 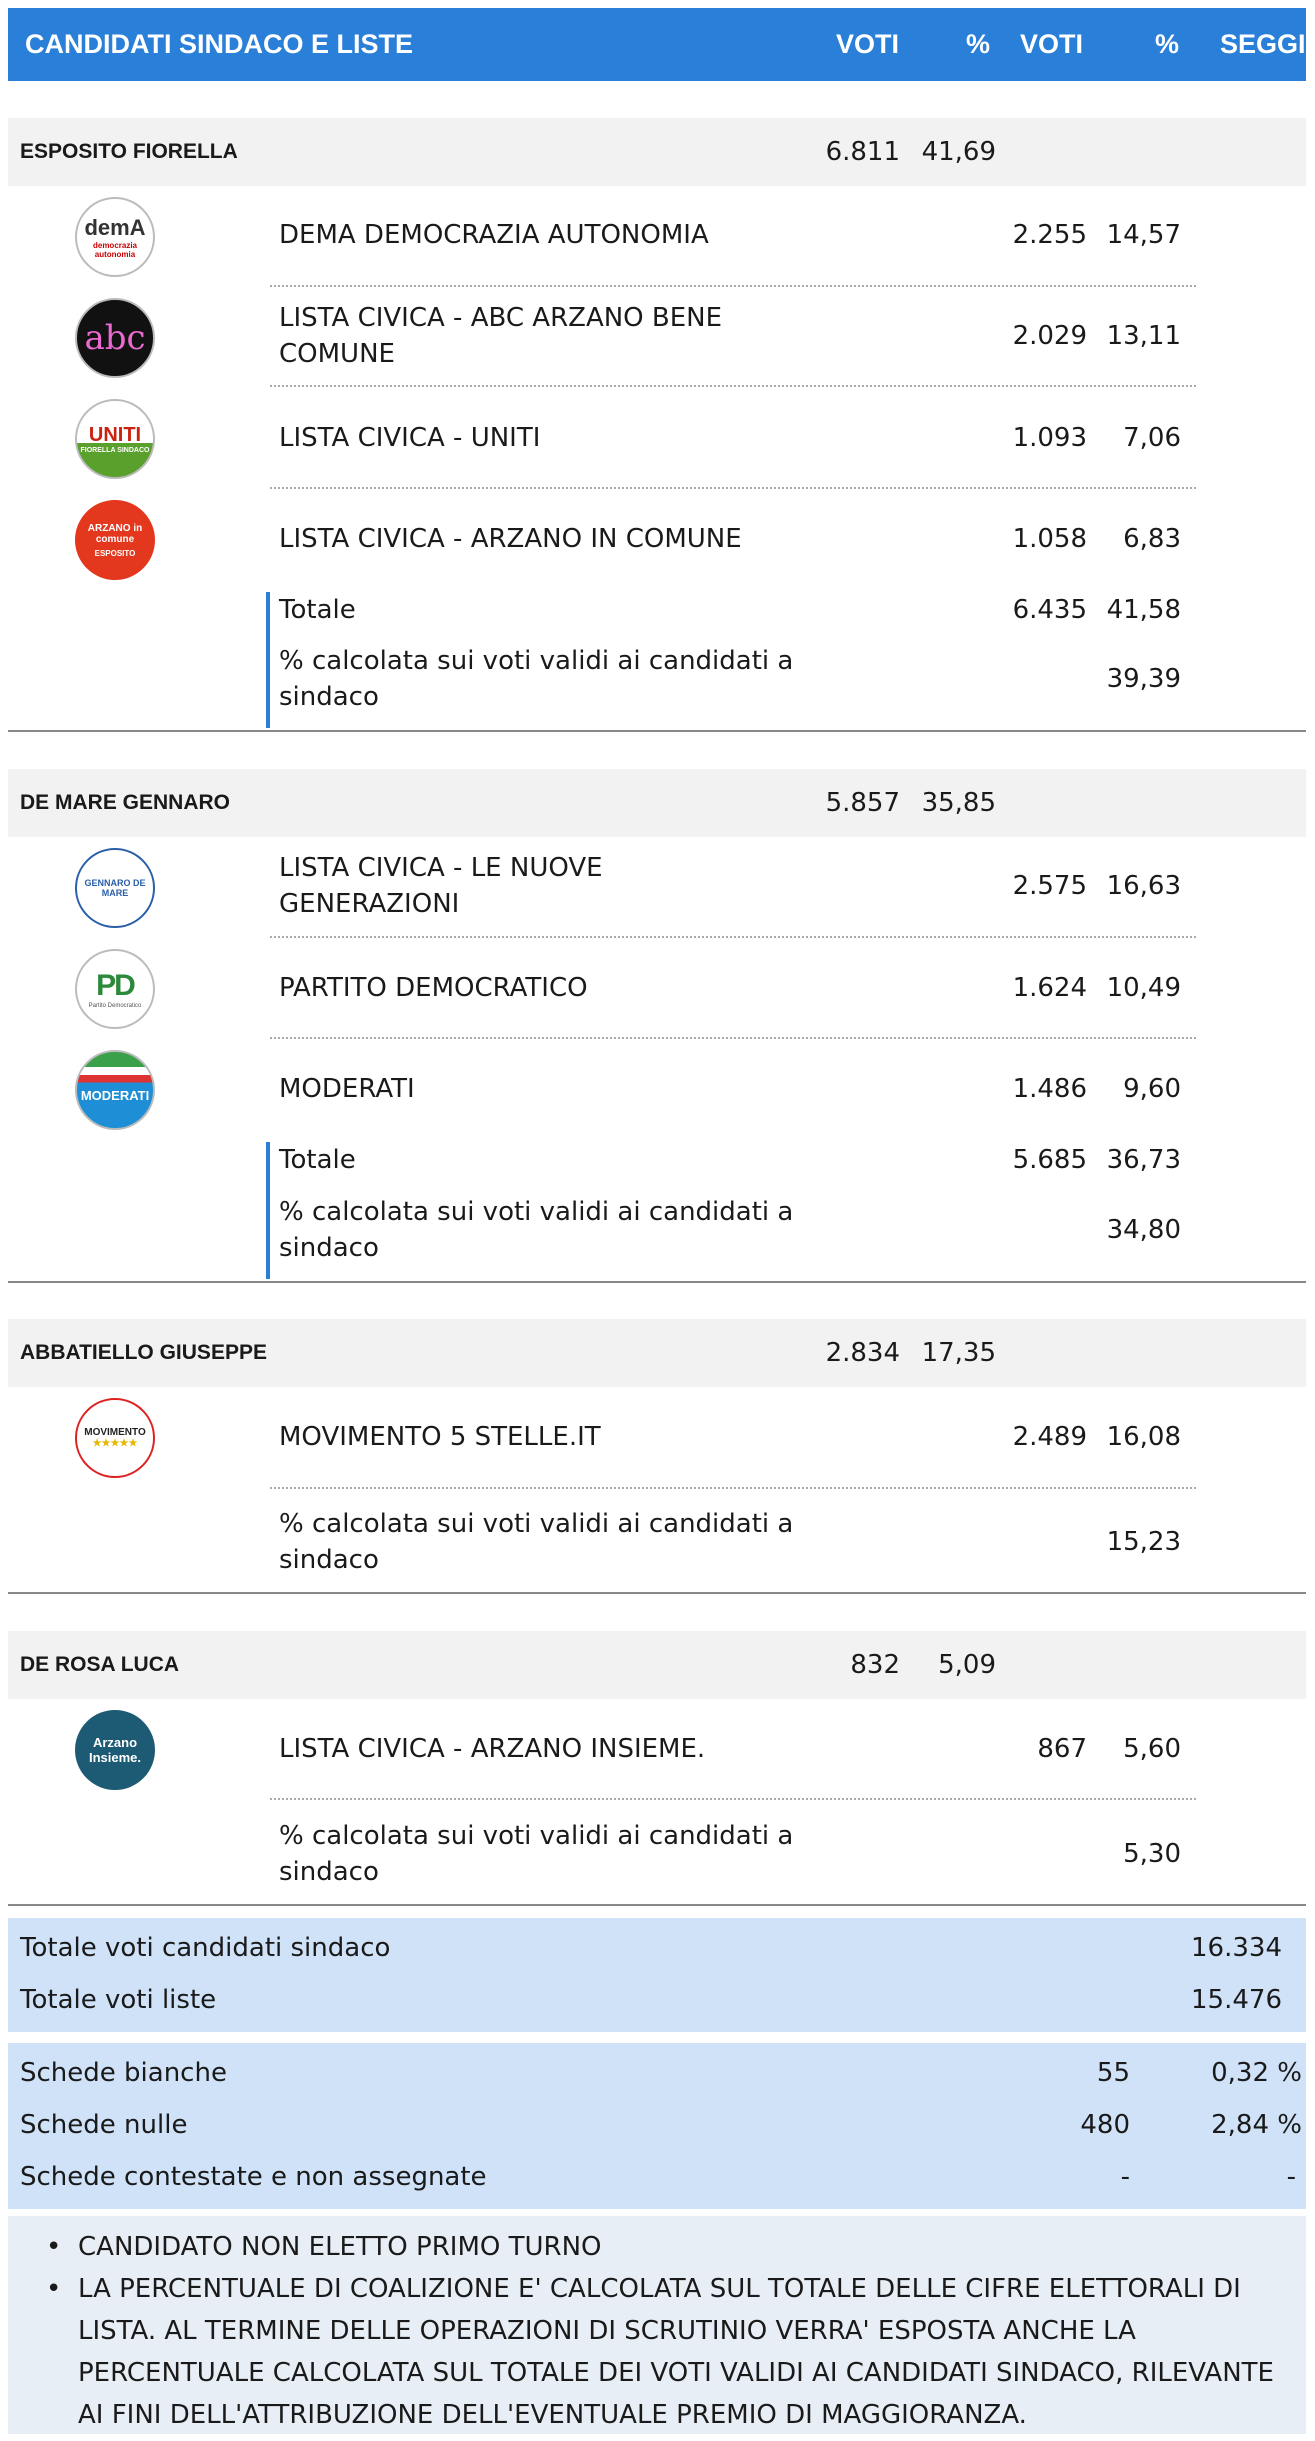 I want to click on total-sindaco-value: 16.334, so click(x=1236, y=1948).